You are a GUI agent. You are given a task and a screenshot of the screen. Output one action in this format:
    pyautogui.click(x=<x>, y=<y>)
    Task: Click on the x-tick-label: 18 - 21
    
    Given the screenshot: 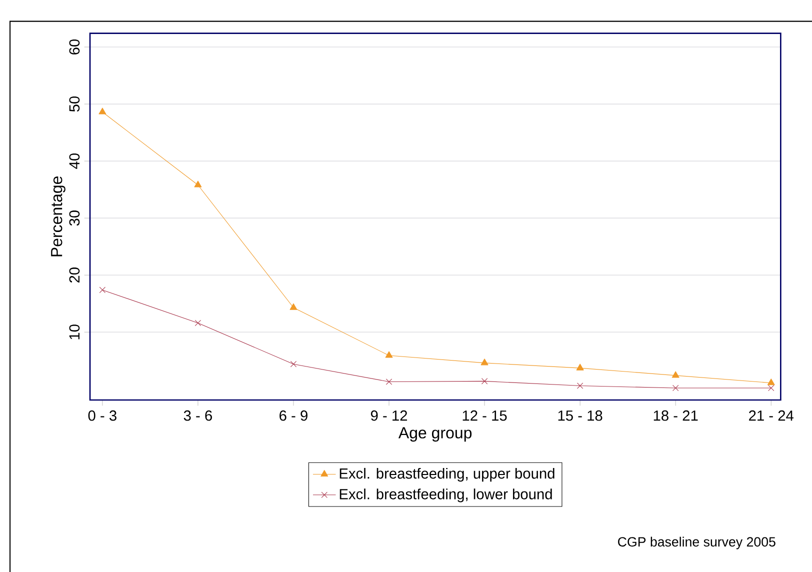 What is the action you would take?
    pyautogui.click(x=676, y=415)
    